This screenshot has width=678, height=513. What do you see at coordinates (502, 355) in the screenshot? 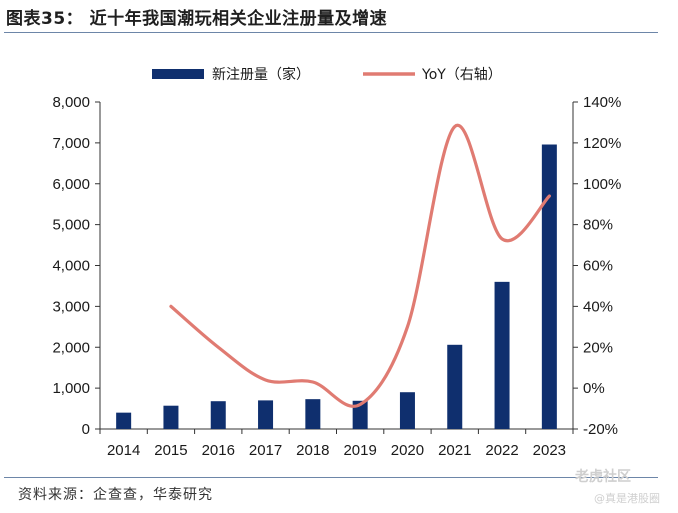
I see `bar-2022` at bounding box center [502, 355].